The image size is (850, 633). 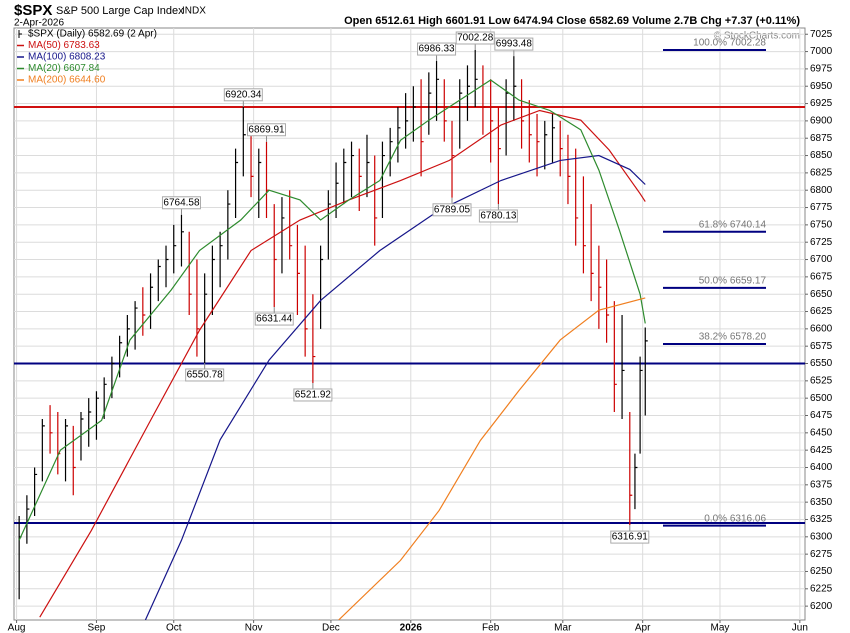 I want to click on annotation-label: 6920.34, so click(x=243, y=94).